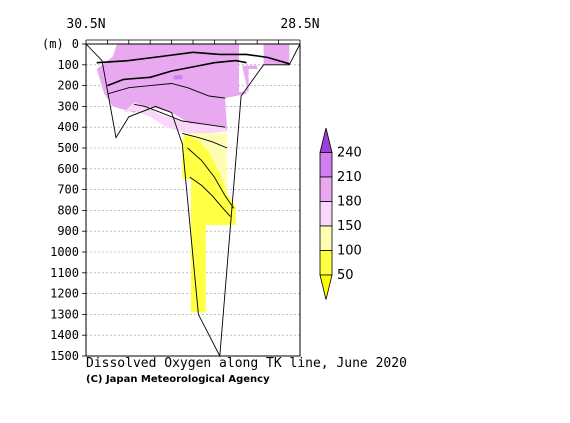  I want to click on y-tick-label: 600, so click(68, 169).